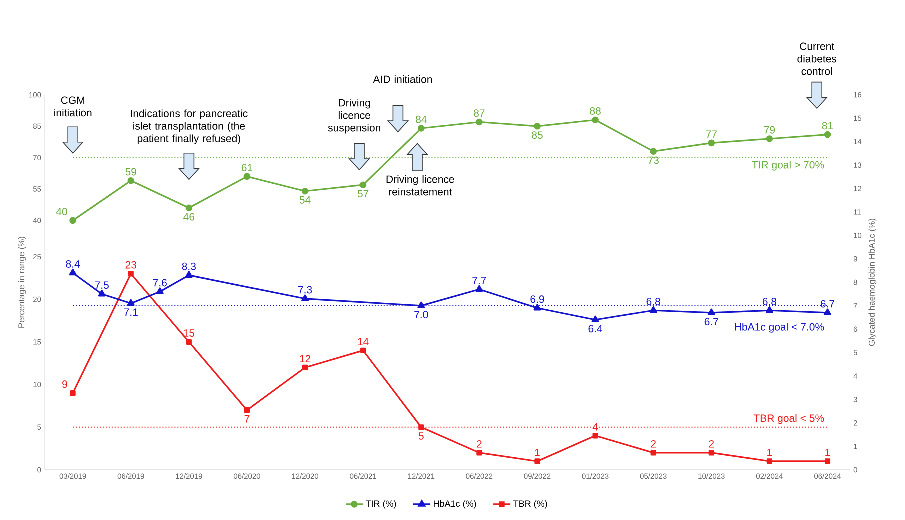 This screenshot has width=905, height=520. I want to click on data-label: 7.7, so click(479, 280).